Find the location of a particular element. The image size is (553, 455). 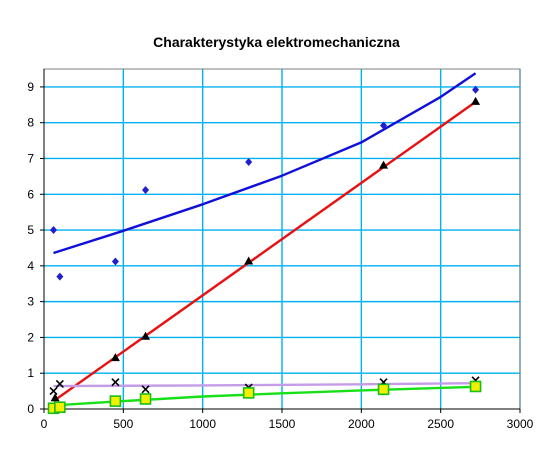

chart-title: Charakterystyka elektromechaniczna is located at coordinates (276, 42).